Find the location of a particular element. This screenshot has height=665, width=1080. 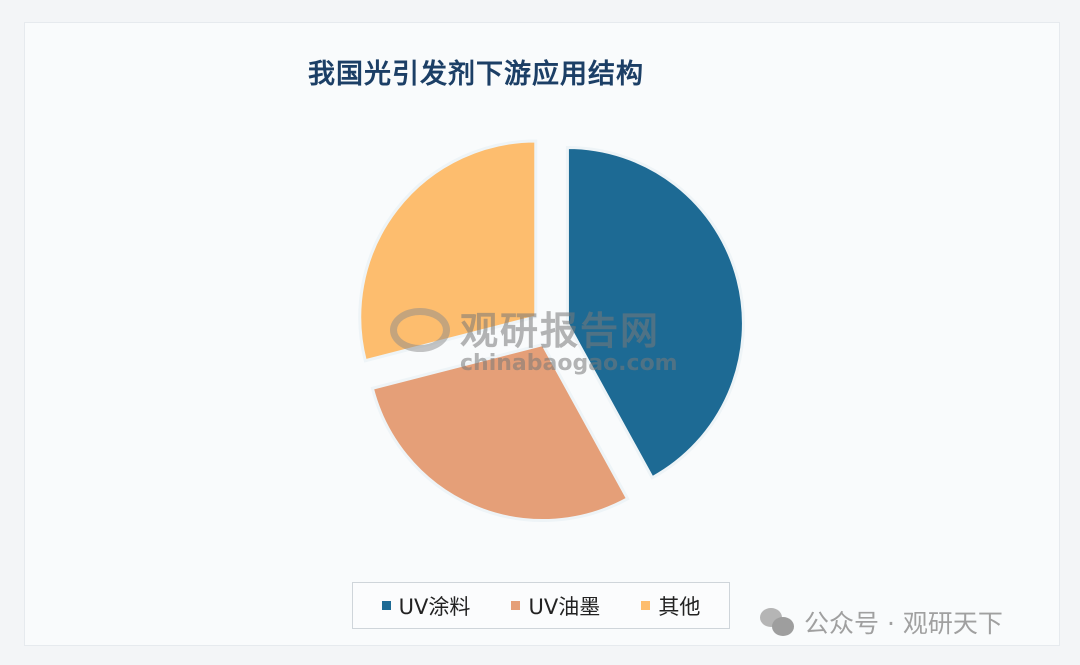

legend-label: UV涂料 is located at coordinates (434, 606).